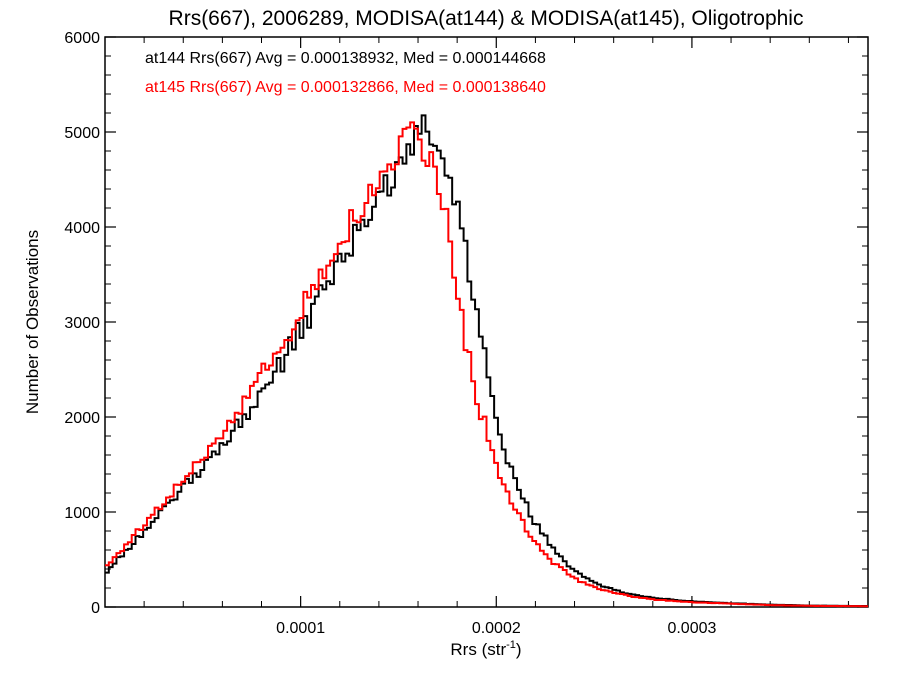  I want to click on y-tick-label: 2000, so click(82, 418).